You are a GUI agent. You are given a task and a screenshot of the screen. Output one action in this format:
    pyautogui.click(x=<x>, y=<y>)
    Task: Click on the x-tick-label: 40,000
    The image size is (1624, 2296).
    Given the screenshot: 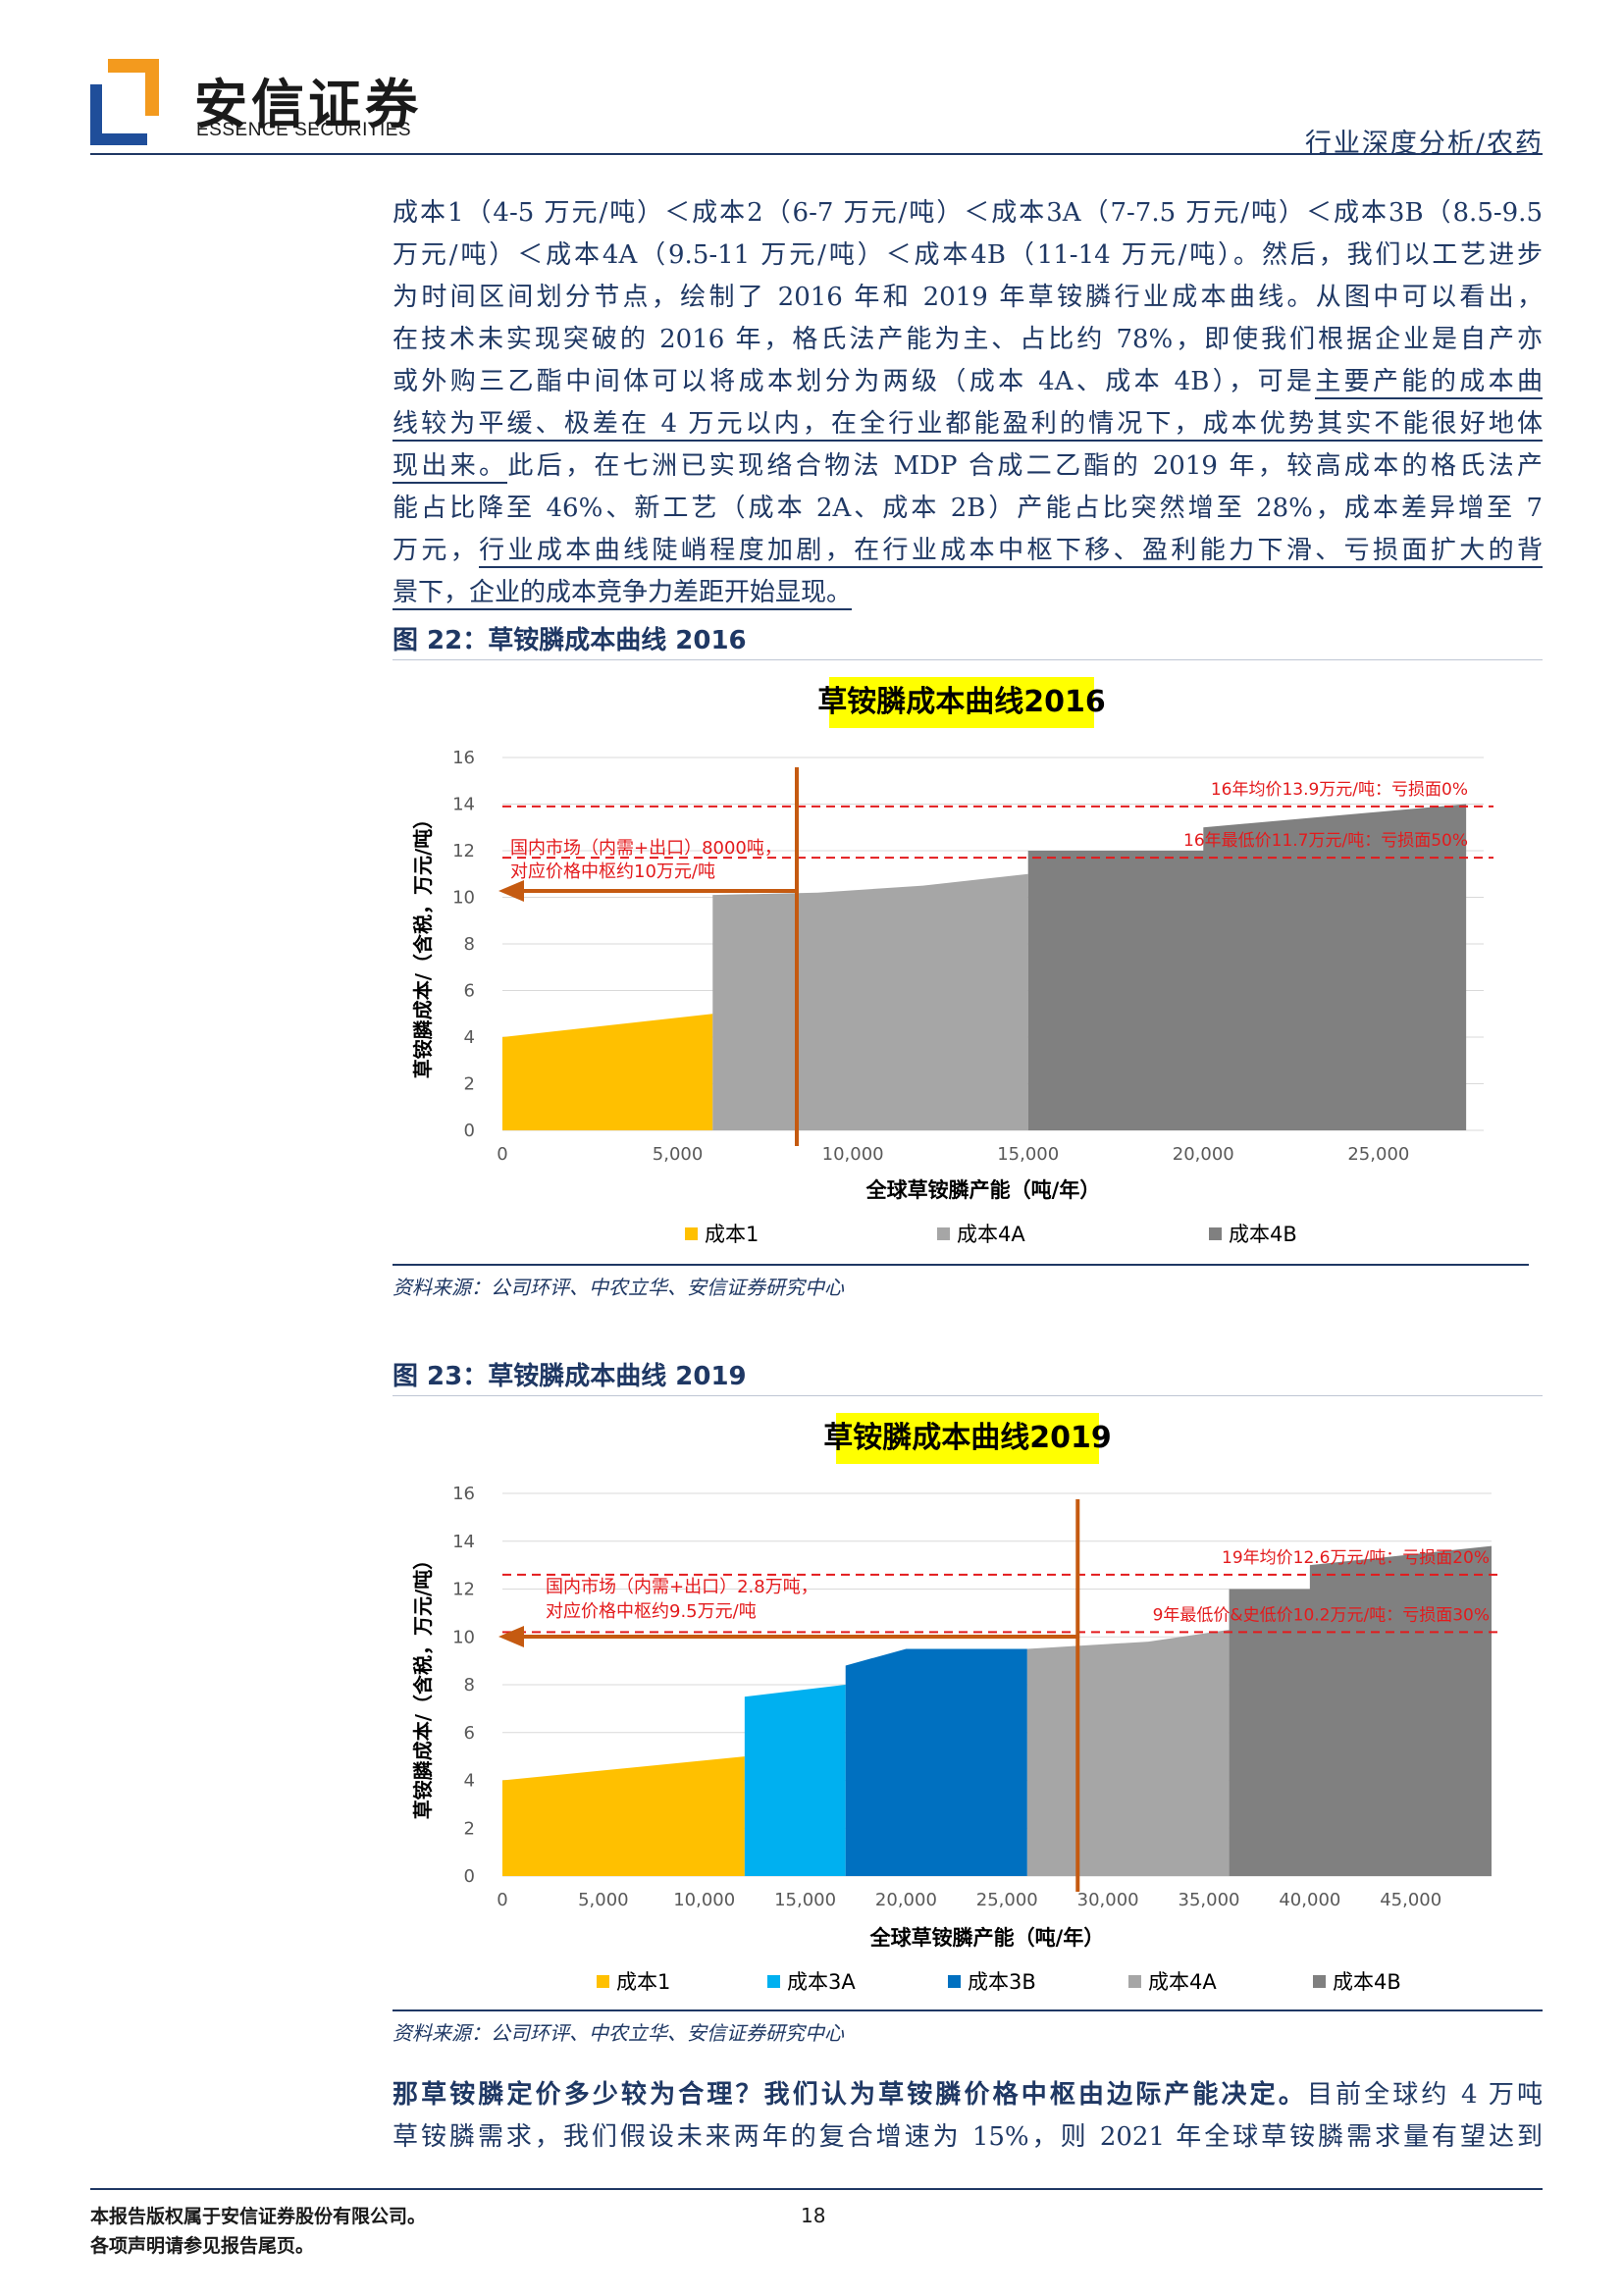 What is the action you would take?
    pyautogui.click(x=1309, y=1900)
    